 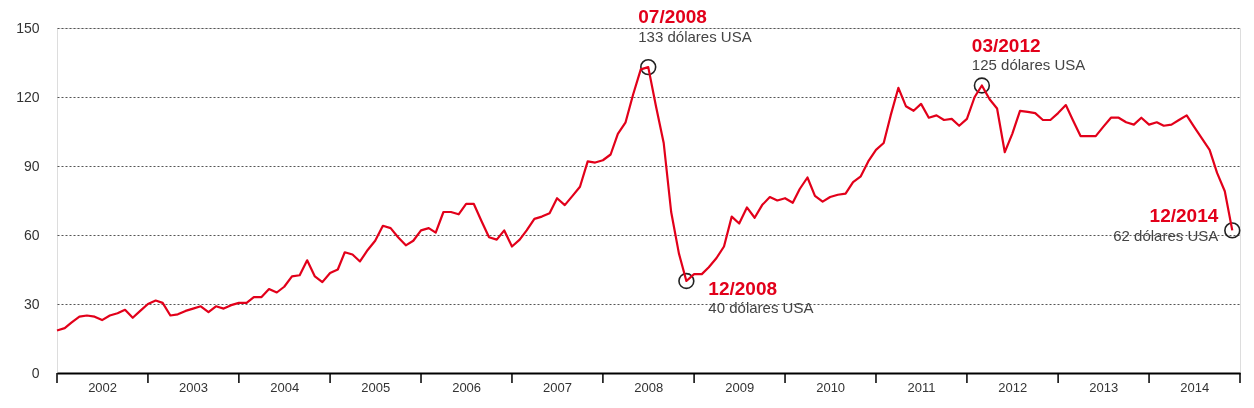 What do you see at coordinates (31, 303) in the screenshot?
I see `y-tick-label: 30` at bounding box center [31, 303].